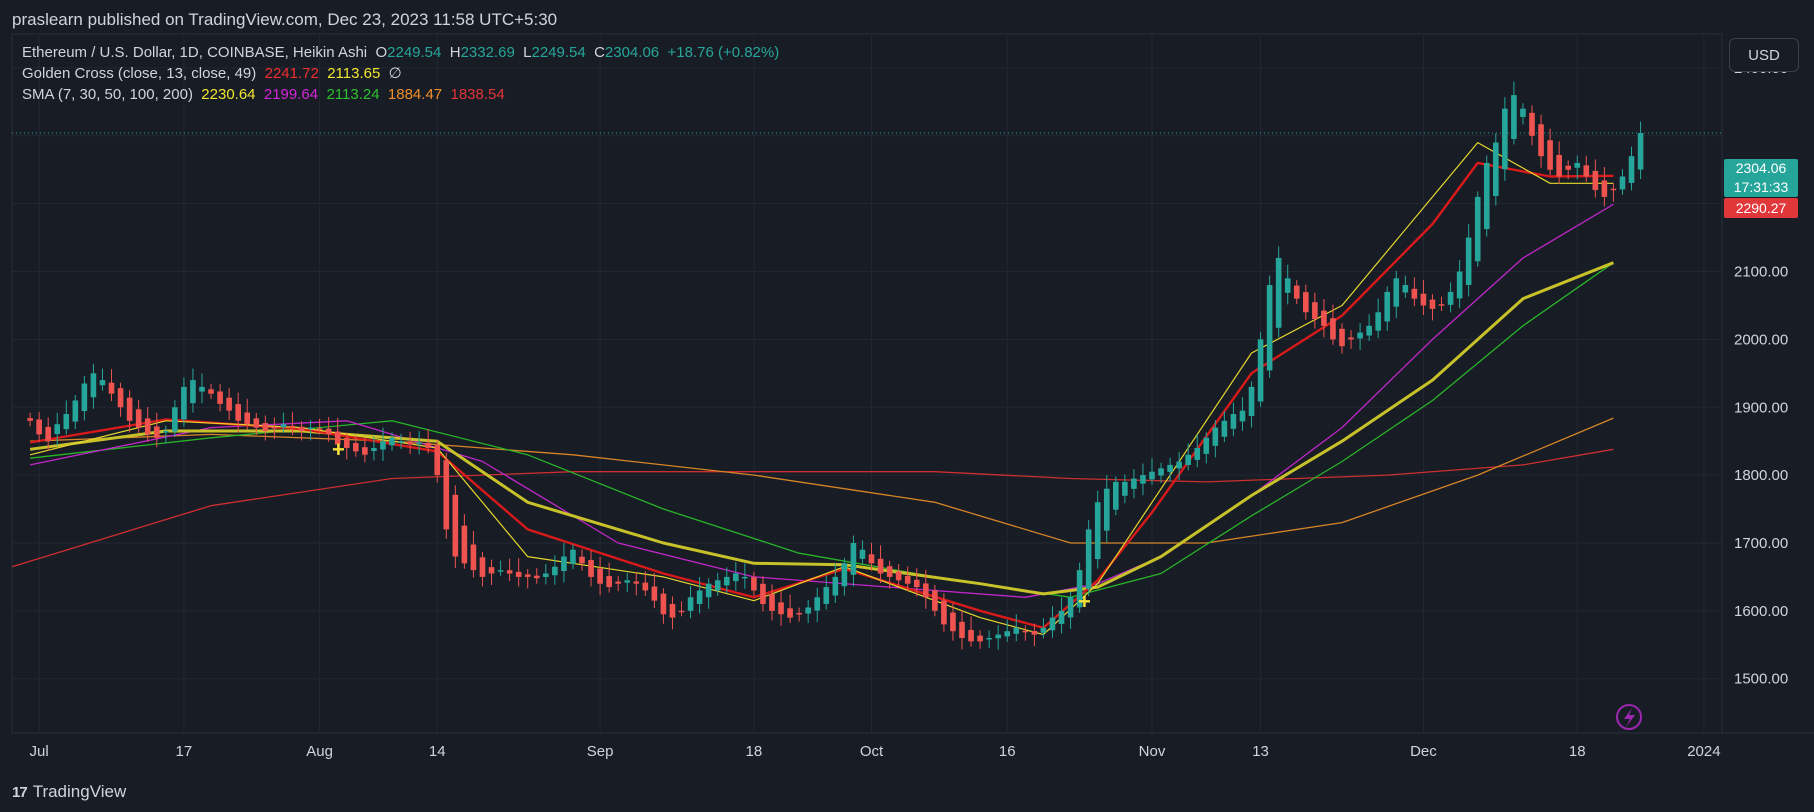 This screenshot has height=812, width=1814. What do you see at coordinates (487, 52) in the screenshot?
I see `legend-high: 2332.69` at bounding box center [487, 52].